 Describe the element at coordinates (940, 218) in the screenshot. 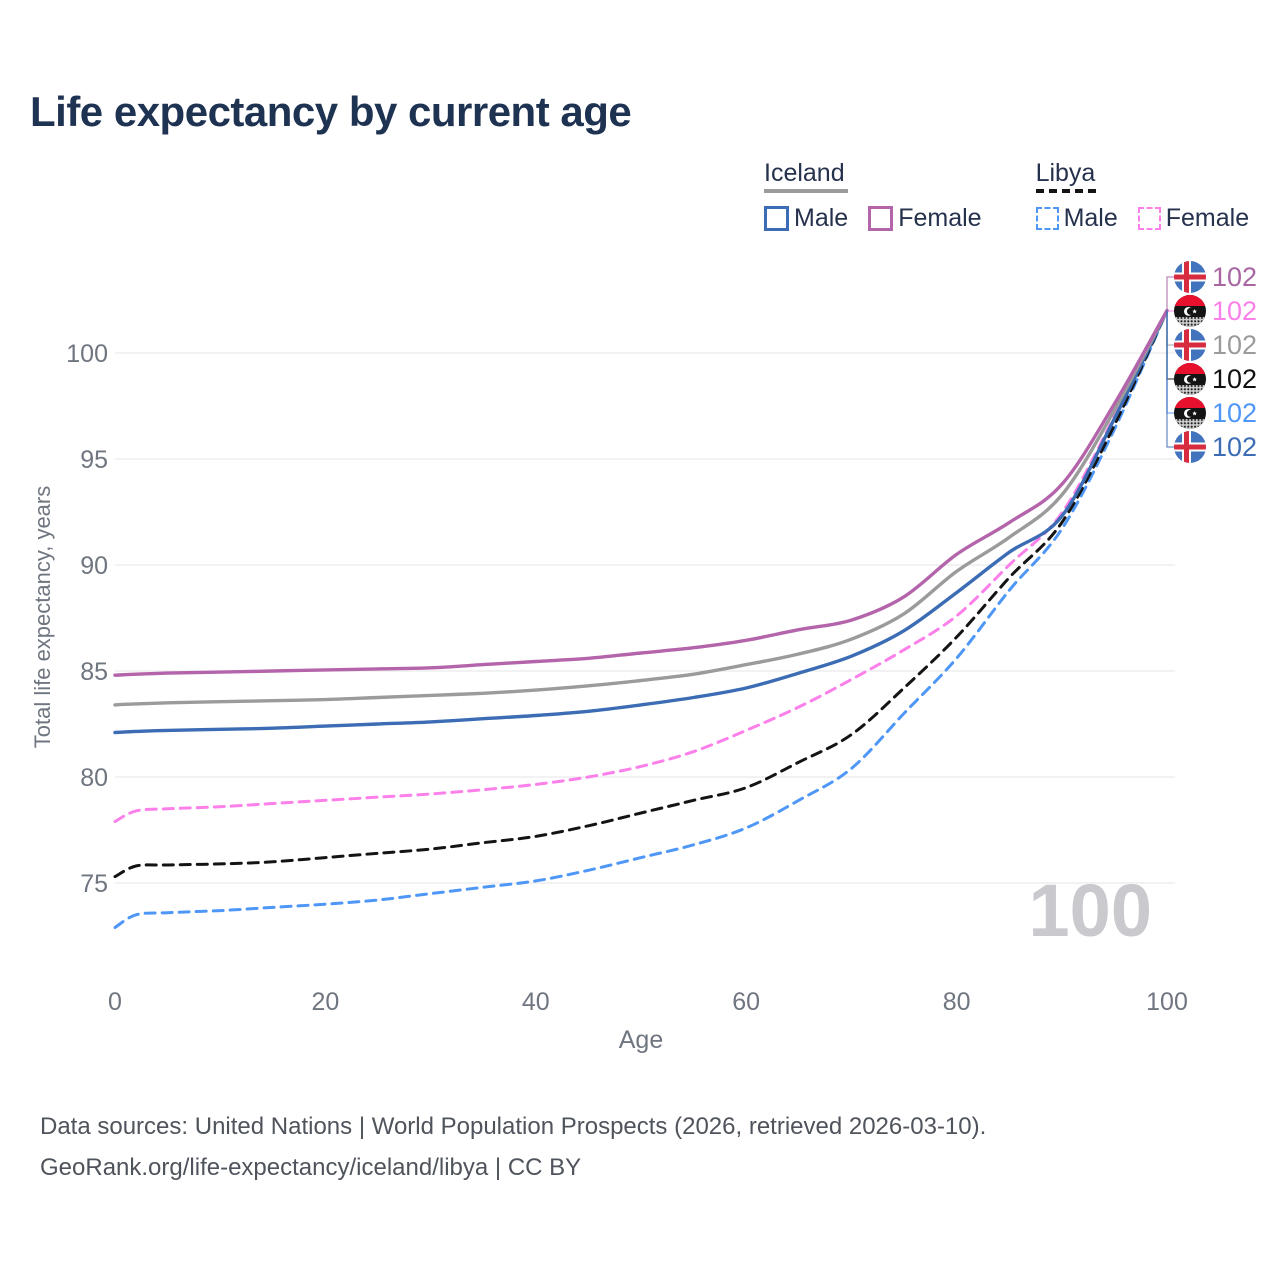

I see `iceland-female-label: Female` at that location.